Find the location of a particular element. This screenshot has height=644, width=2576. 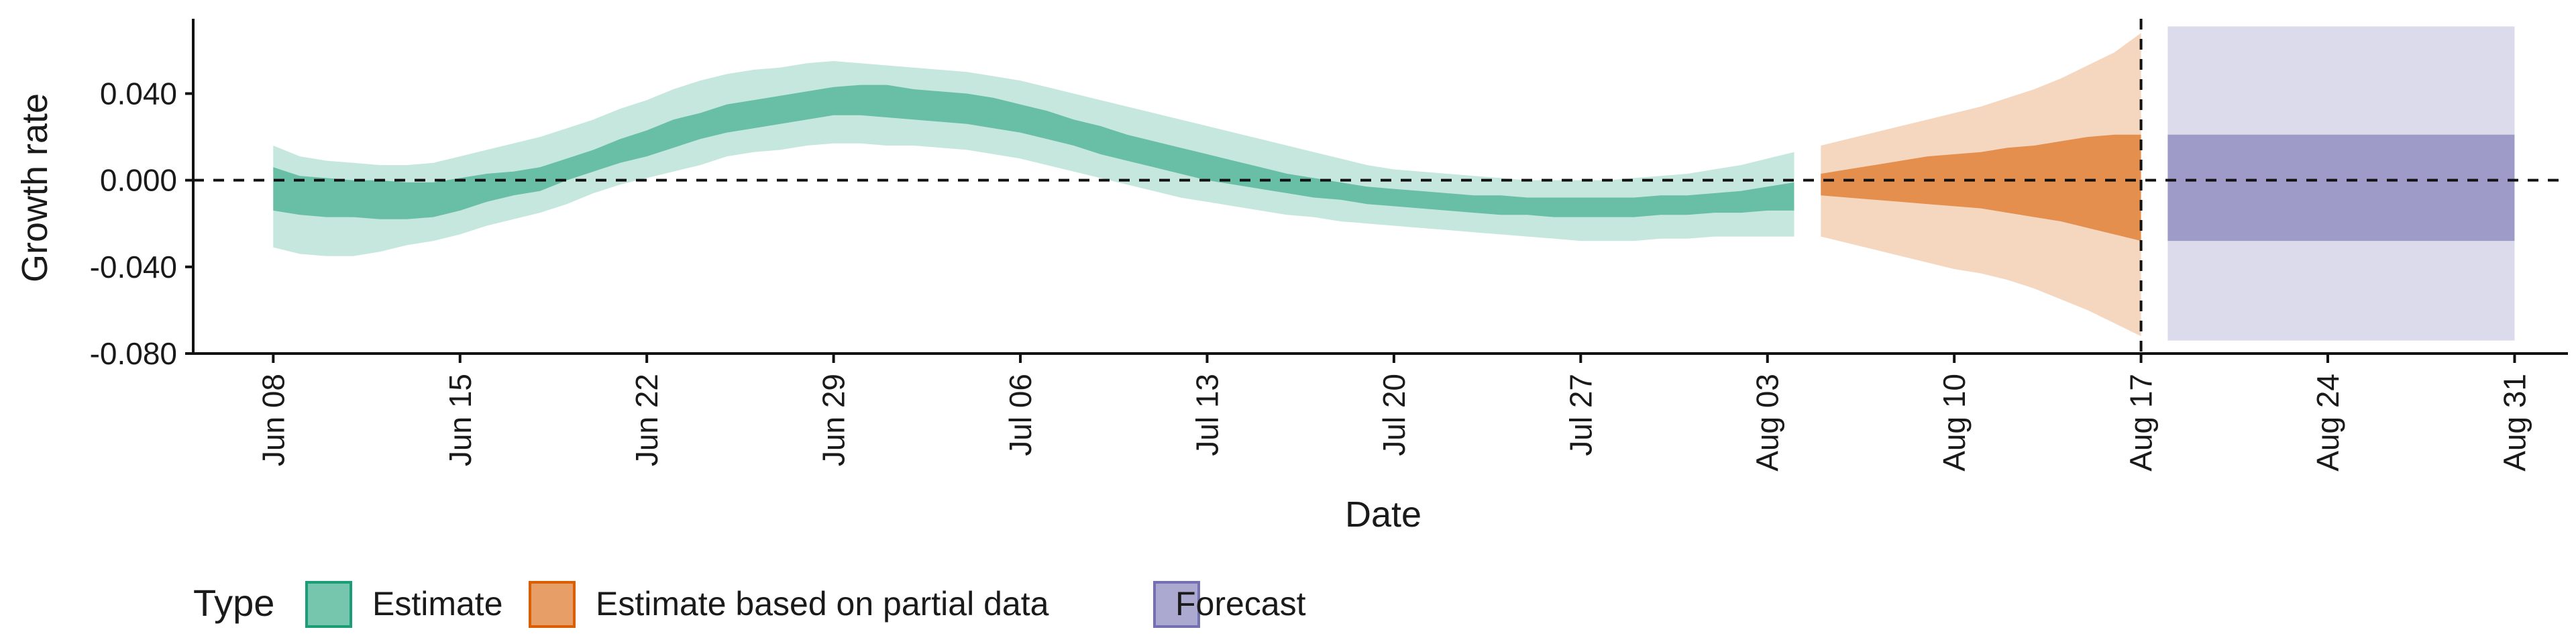

y-tick-label: 0.040 is located at coordinates (138, 93).